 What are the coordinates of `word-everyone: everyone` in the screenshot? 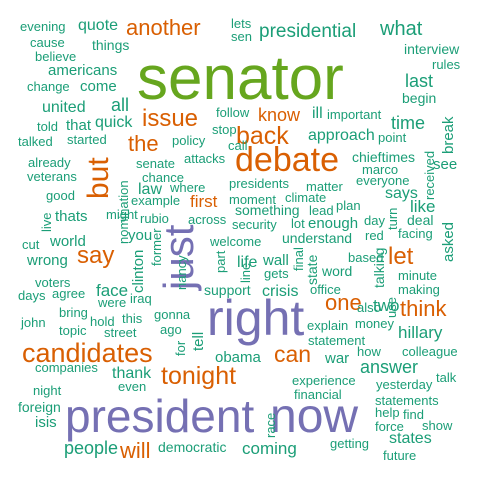 It's located at (383, 180).